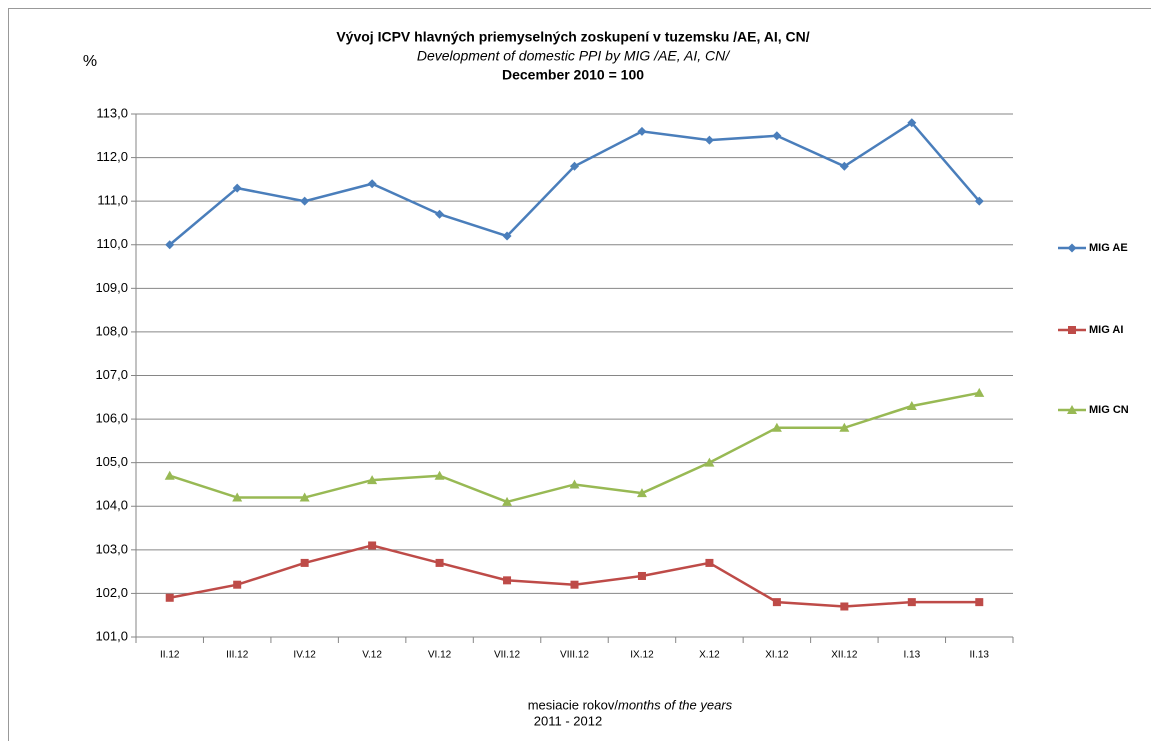  Describe the element at coordinates (1106, 330) in the screenshot. I see `legend-label: MIG AI` at that location.